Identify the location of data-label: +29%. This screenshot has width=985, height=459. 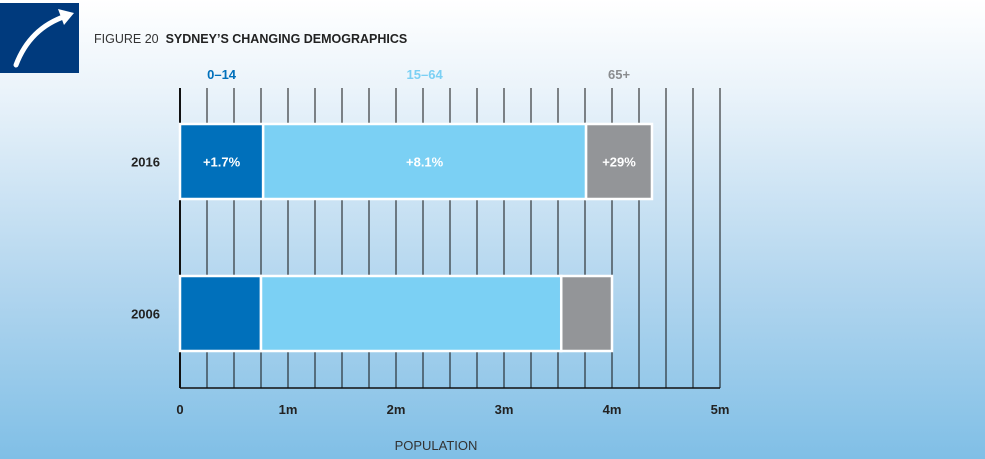
(619, 162).